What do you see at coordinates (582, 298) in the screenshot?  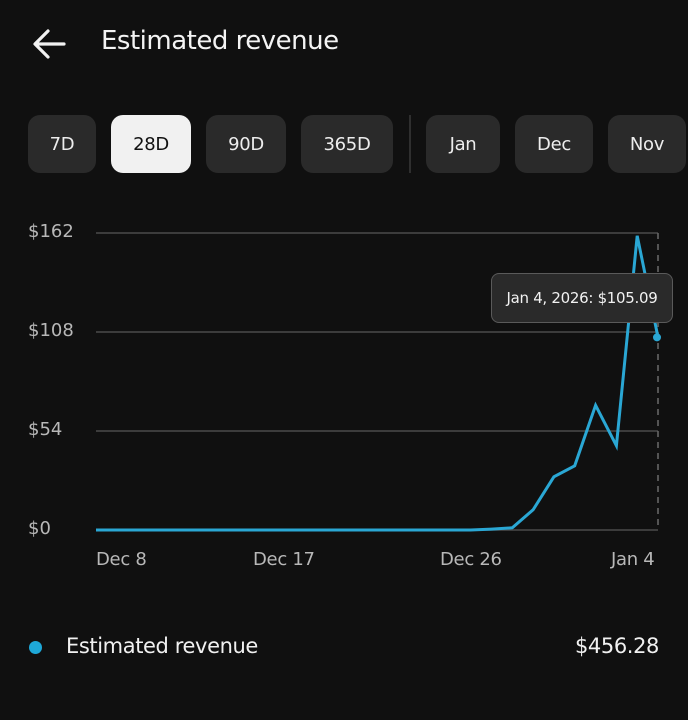 I see `chart-tooltip: Jan 4, 2026: $105.09` at bounding box center [582, 298].